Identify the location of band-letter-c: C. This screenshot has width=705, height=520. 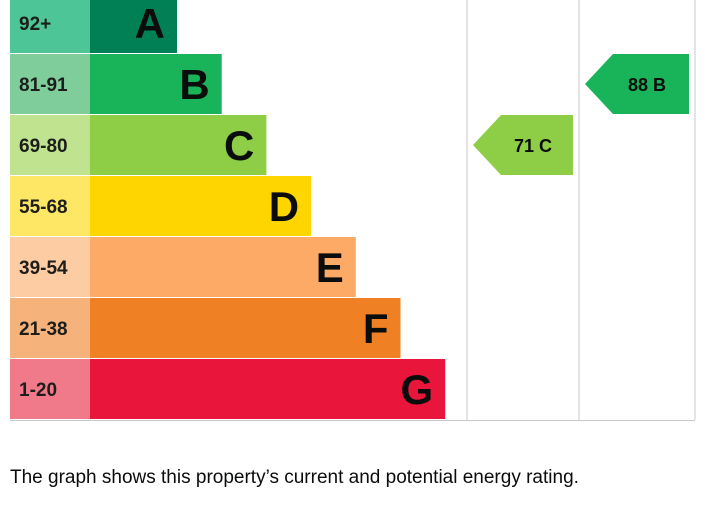
(239, 145).